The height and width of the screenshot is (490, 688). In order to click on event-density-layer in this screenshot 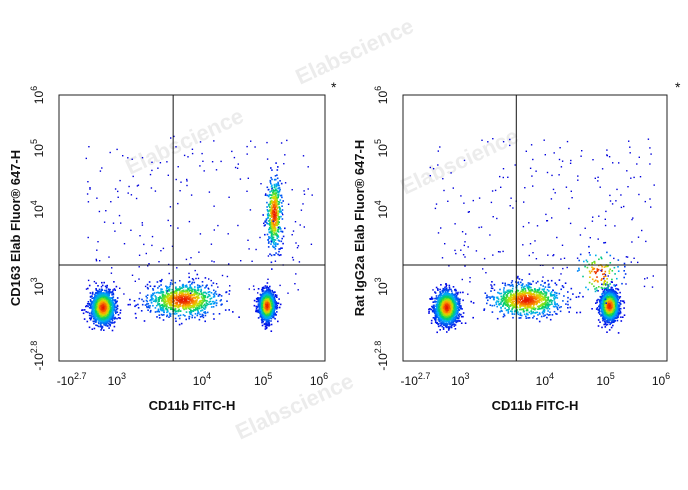, I will do `click(197, 233)`.